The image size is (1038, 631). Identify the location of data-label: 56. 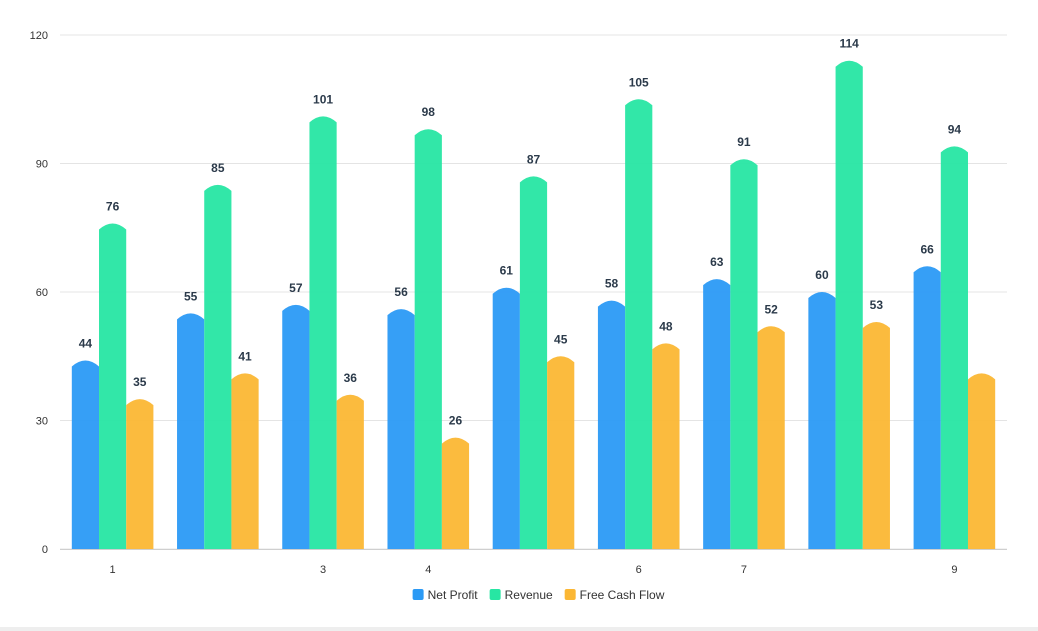
(401, 292).